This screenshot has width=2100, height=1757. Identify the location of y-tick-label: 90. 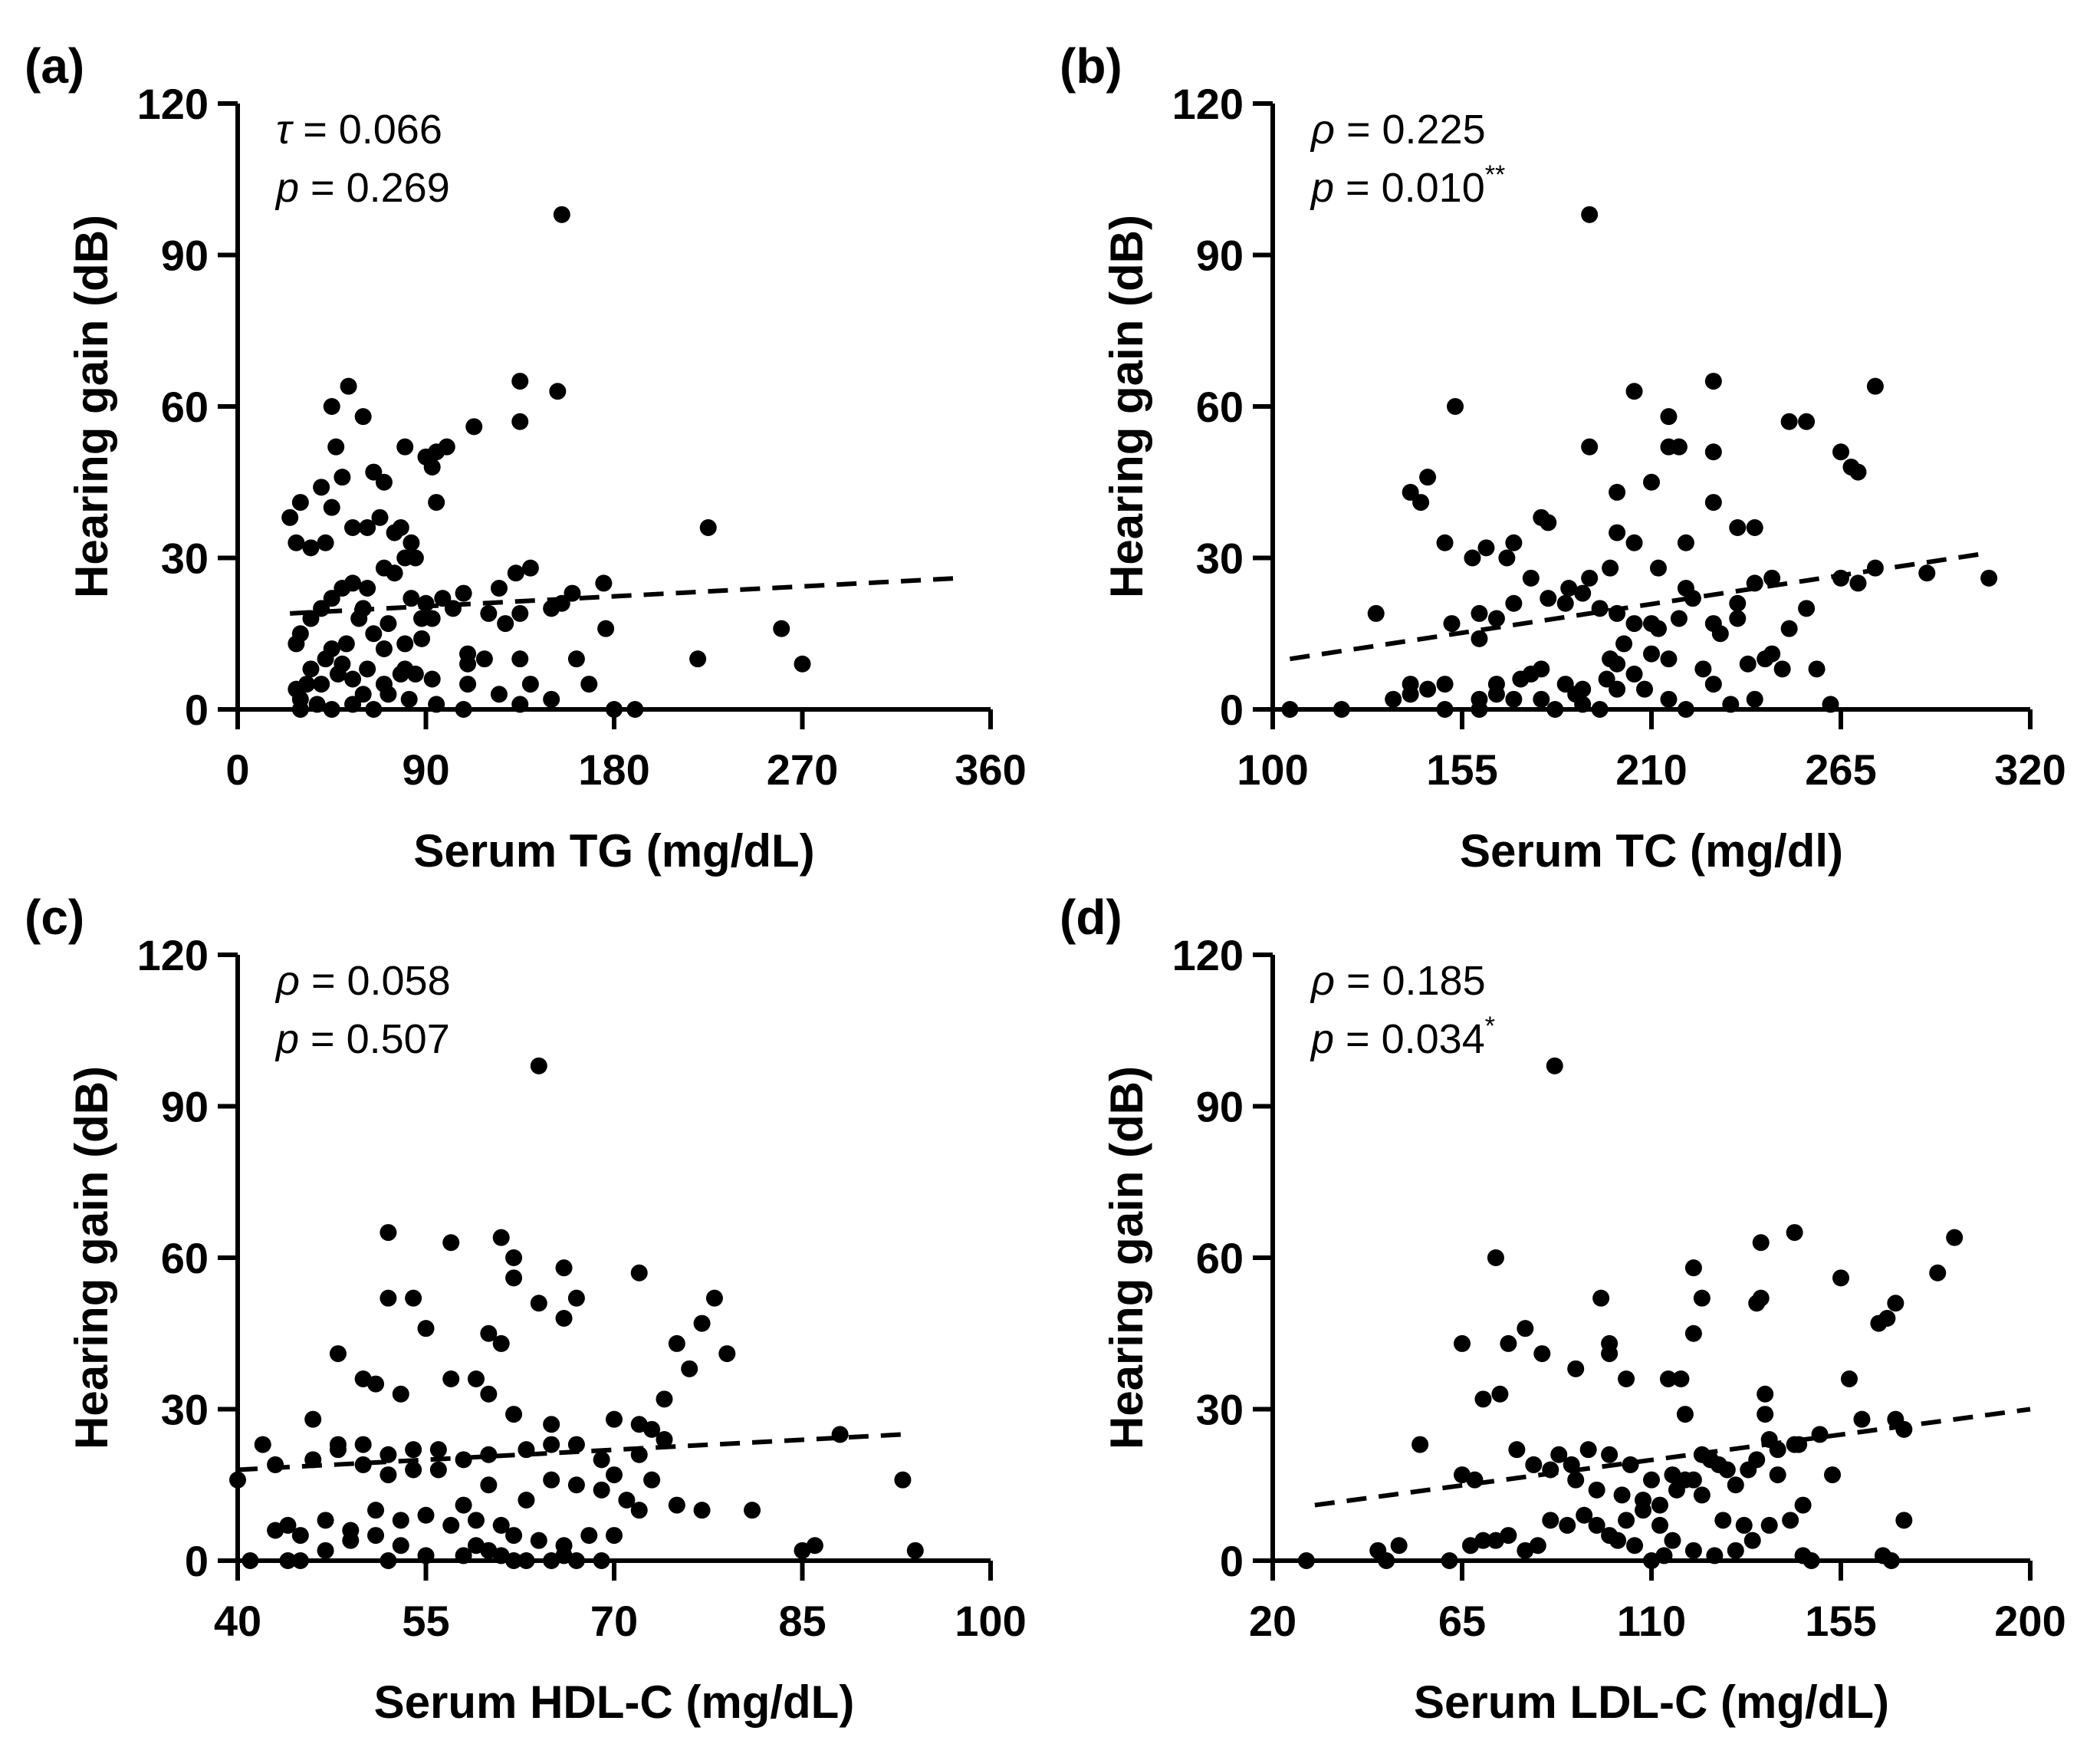
(1220, 1107).